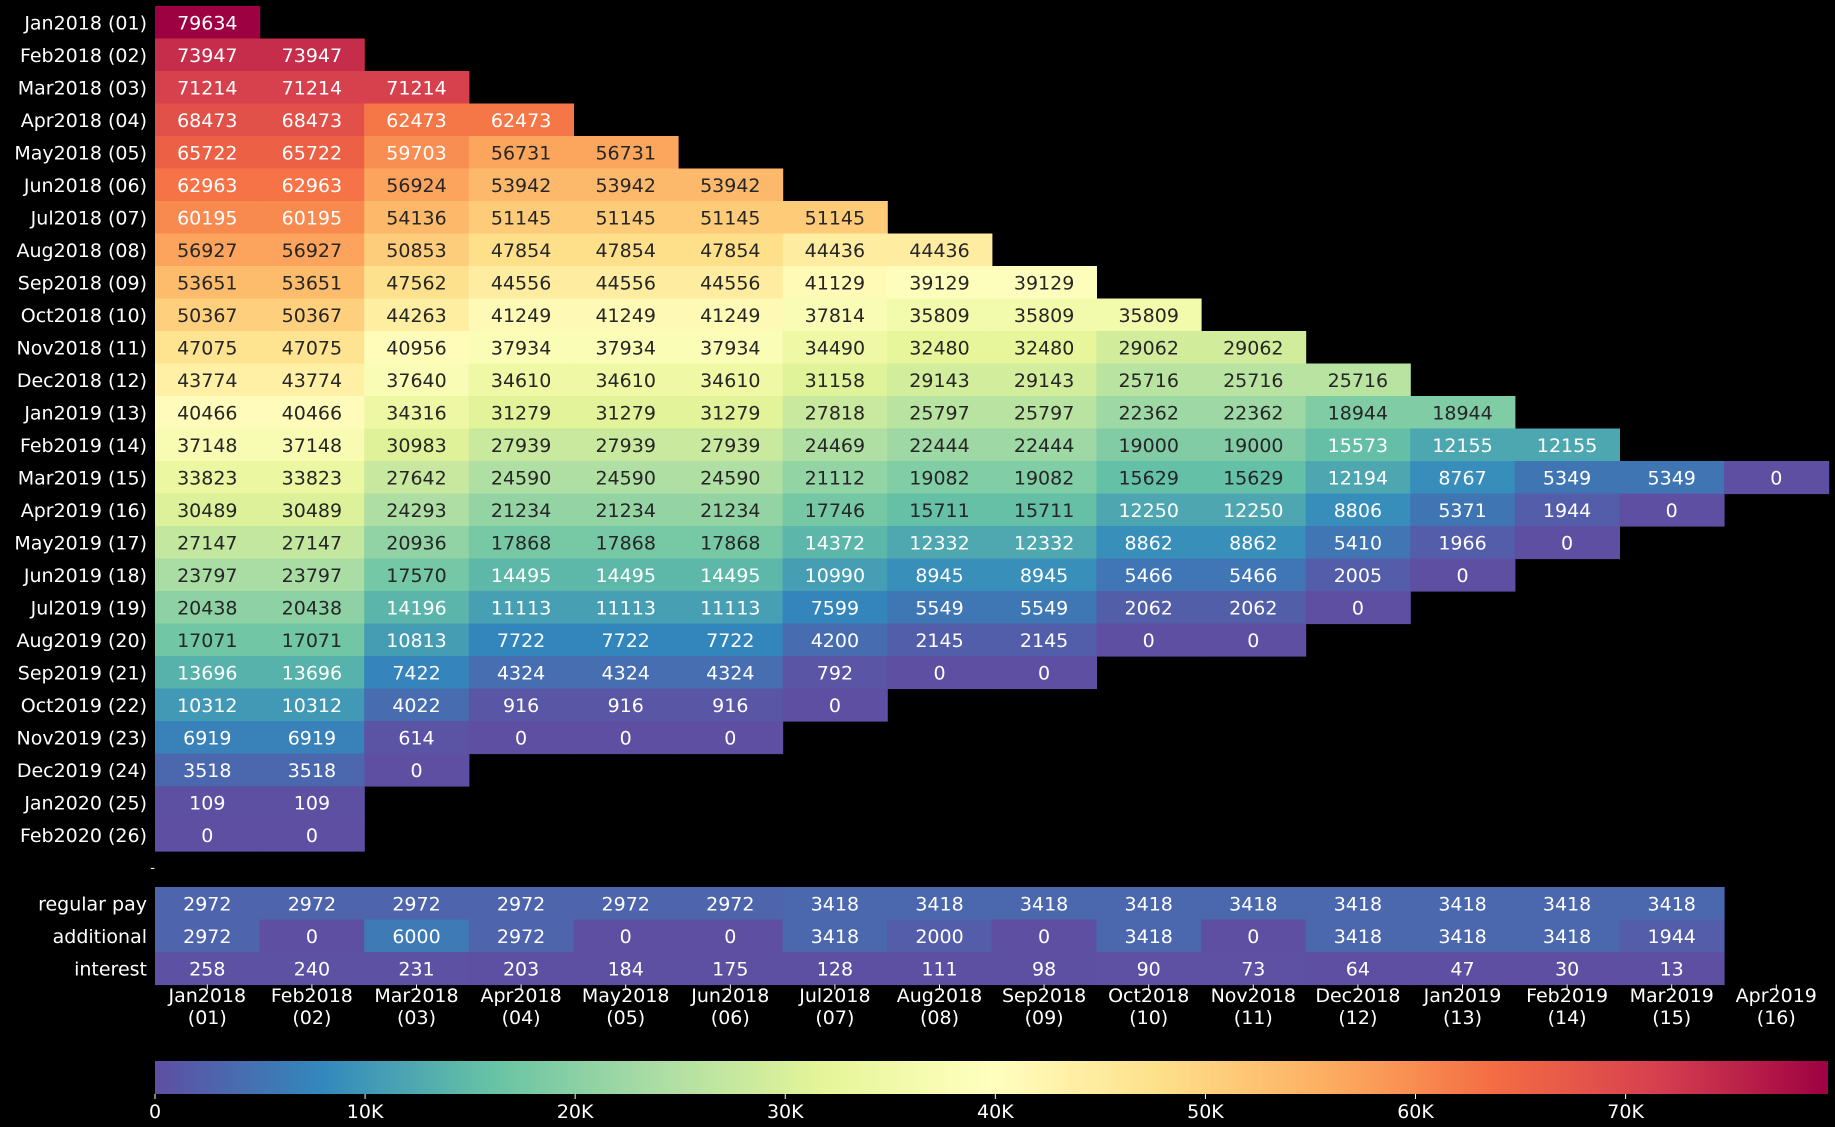 This screenshot has width=1835, height=1127. What do you see at coordinates (312, 121) in the screenshot?
I see `heatmap-cell-label: 68473` at bounding box center [312, 121].